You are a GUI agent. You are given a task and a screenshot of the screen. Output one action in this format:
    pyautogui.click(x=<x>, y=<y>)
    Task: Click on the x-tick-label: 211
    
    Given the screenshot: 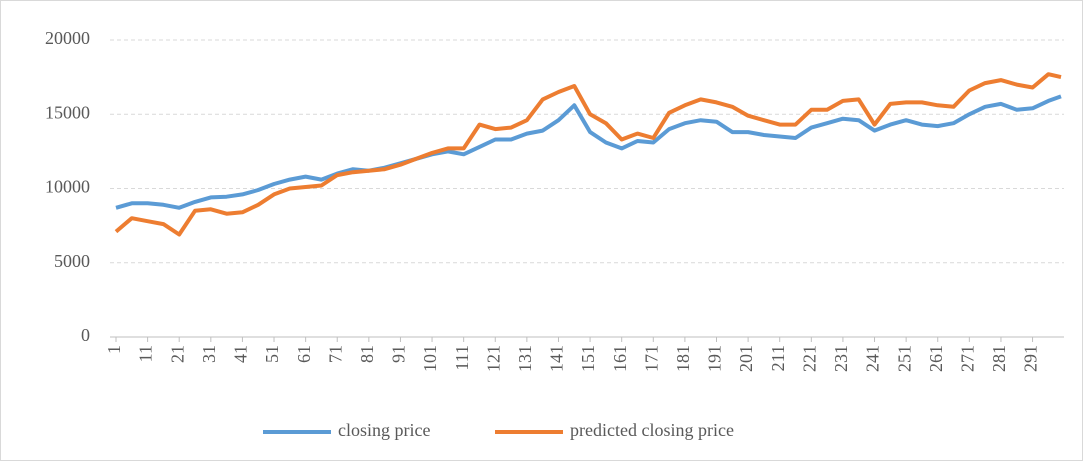 What is the action you would take?
    pyautogui.click(x=778, y=358)
    